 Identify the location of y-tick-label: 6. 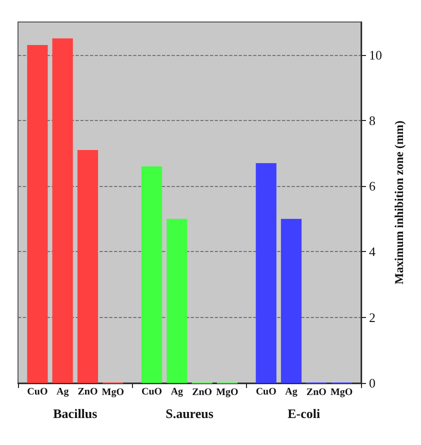
(372, 186).